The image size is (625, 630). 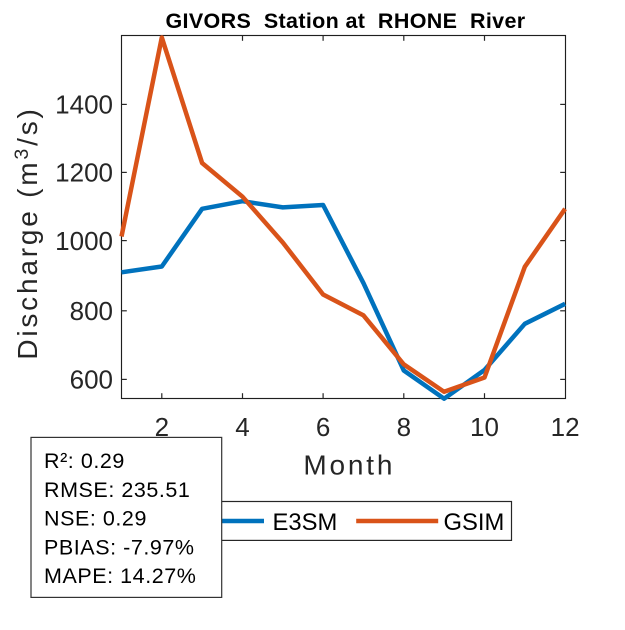 What do you see at coordinates (345, 21) in the screenshot?
I see `svg-text:GIVORS Station at RHONE Riv: GIVORS Station at RHONE River` at bounding box center [345, 21].